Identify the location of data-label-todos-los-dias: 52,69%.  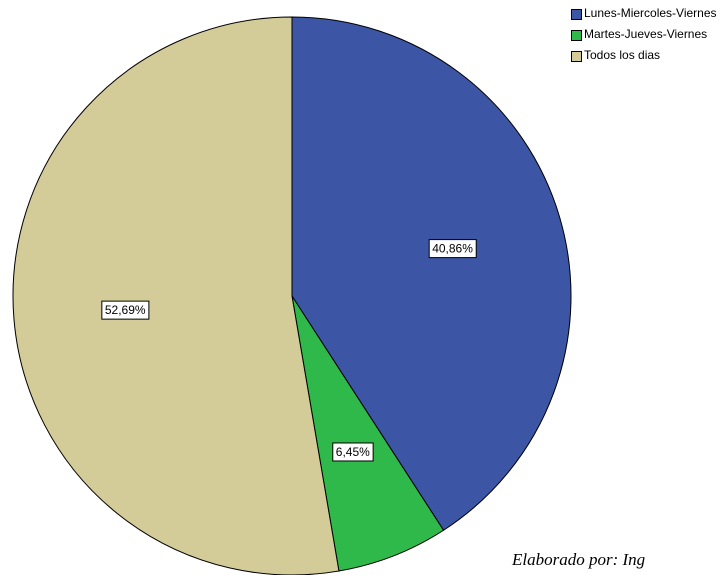
(125, 310).